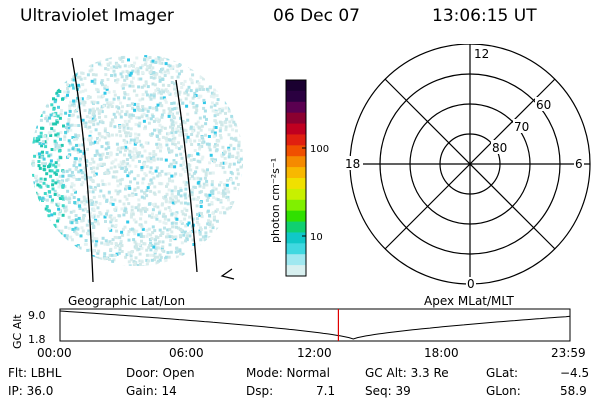 The height and width of the screenshot is (400, 600). I want to click on orbit-timeline: GC Alt 9.0 1.8, so click(291, 328).